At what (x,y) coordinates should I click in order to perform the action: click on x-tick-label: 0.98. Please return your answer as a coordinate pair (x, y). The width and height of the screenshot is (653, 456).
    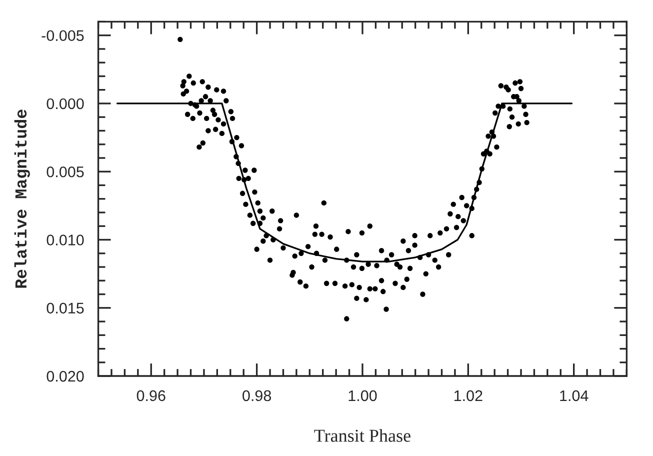
    Looking at the image, I should click on (257, 396).